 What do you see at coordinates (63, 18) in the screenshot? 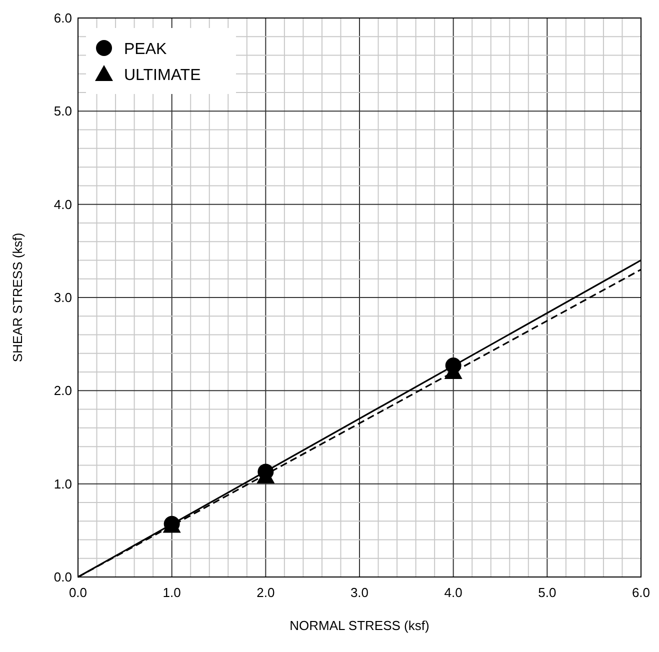
I see `y-tick-label: 6.0` at bounding box center [63, 18].